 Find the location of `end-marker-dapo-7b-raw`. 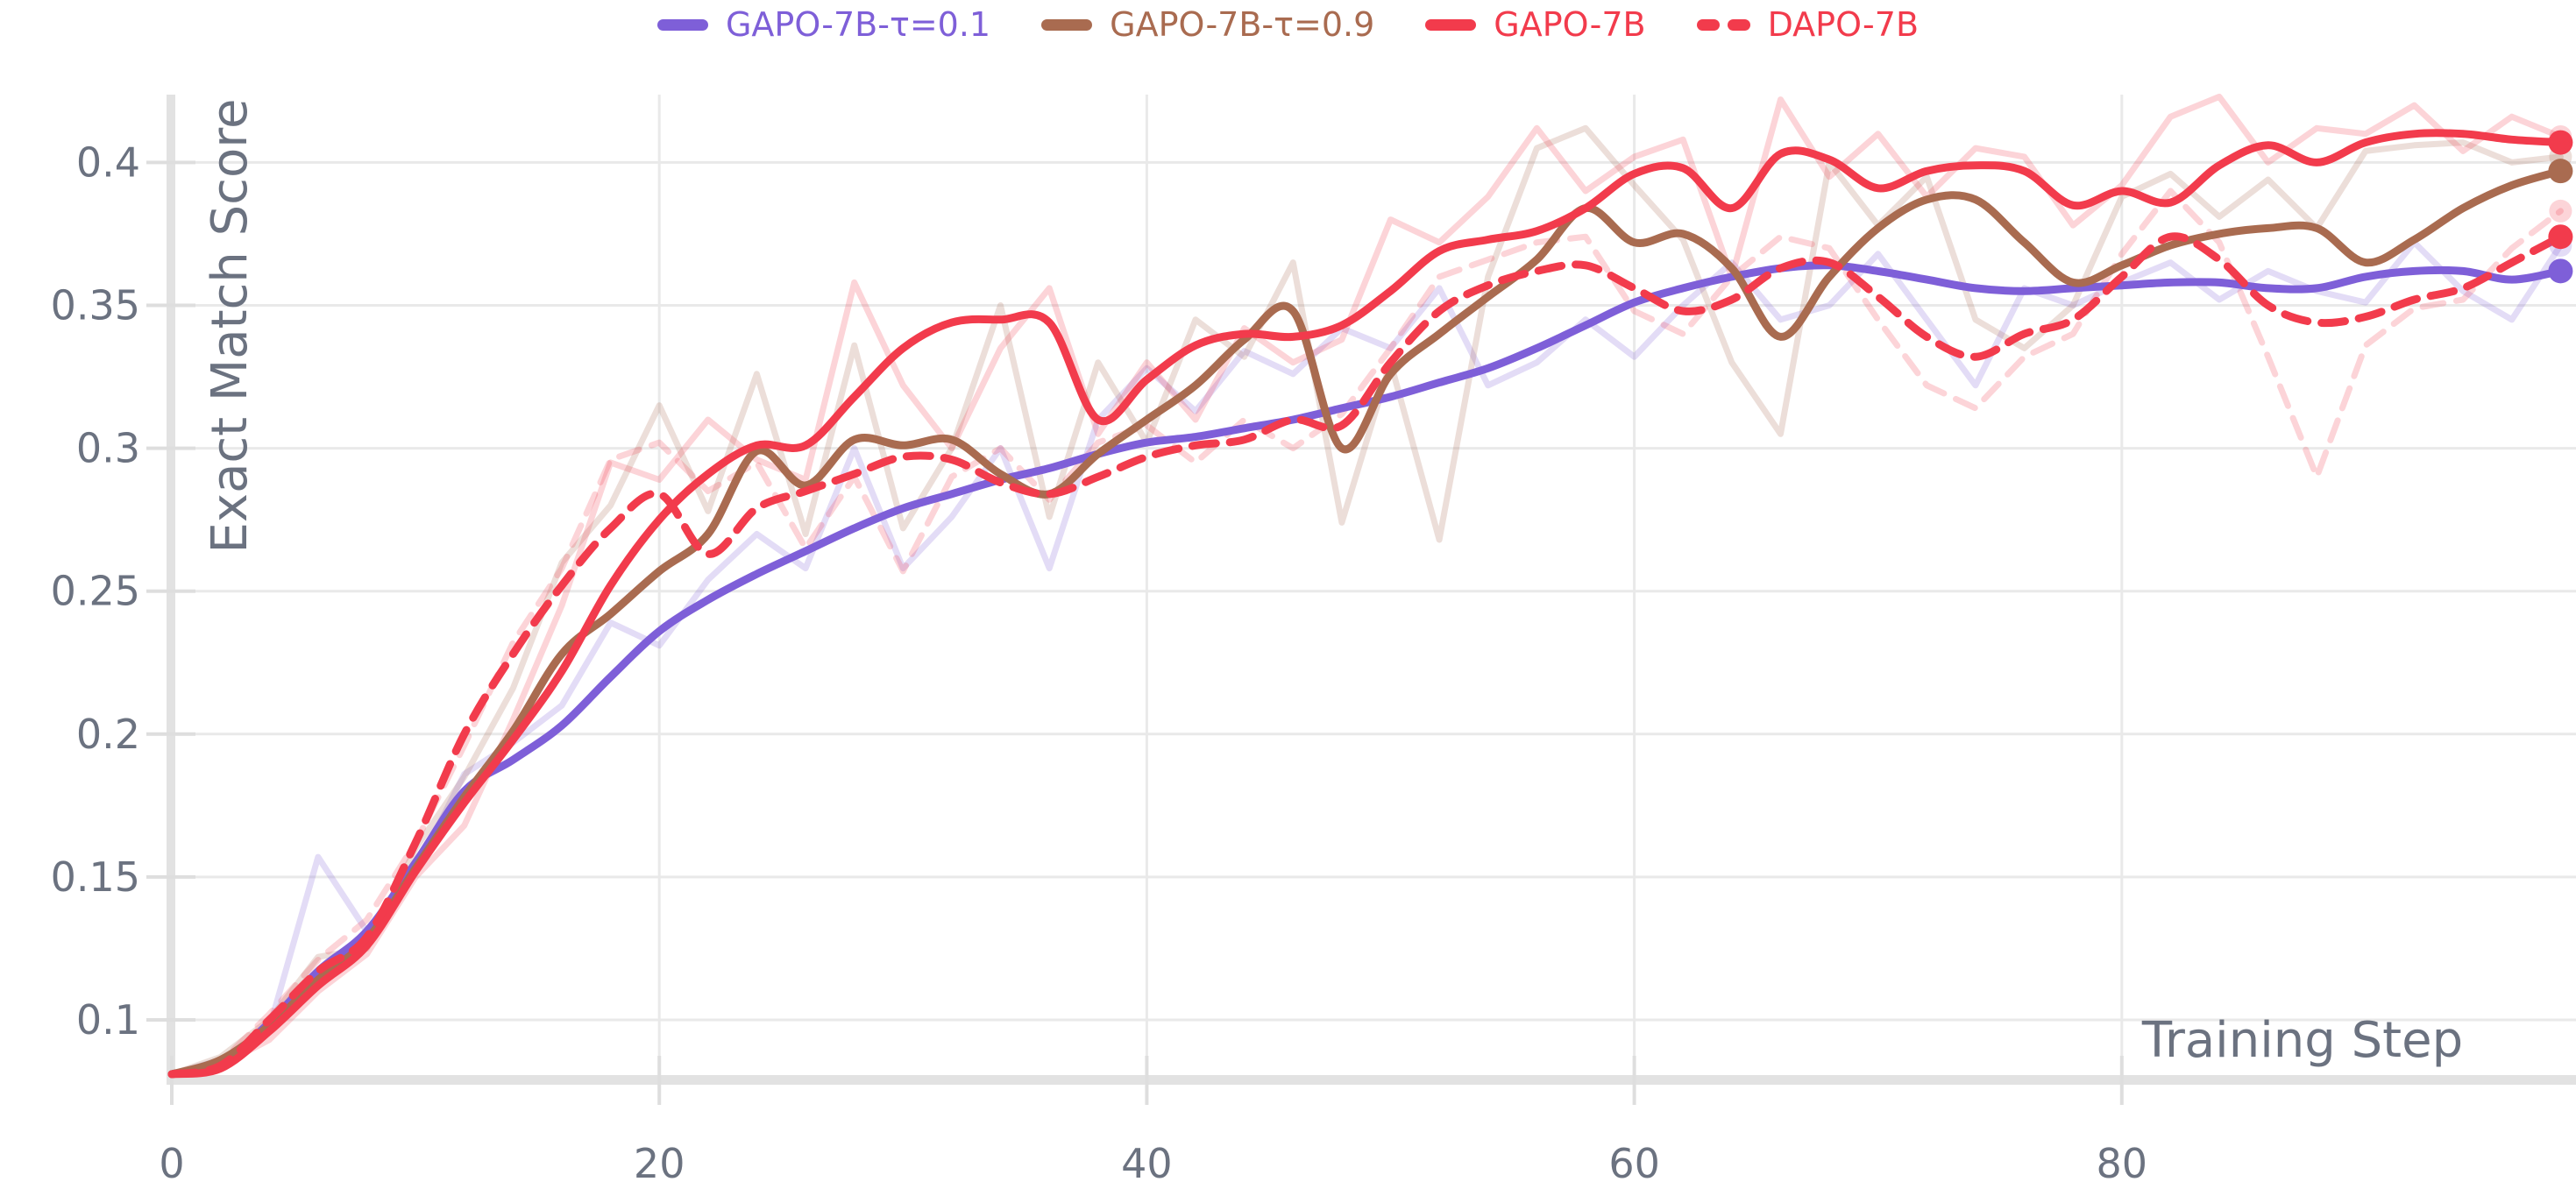

end-marker-dapo-7b-raw is located at coordinates (2560, 211).